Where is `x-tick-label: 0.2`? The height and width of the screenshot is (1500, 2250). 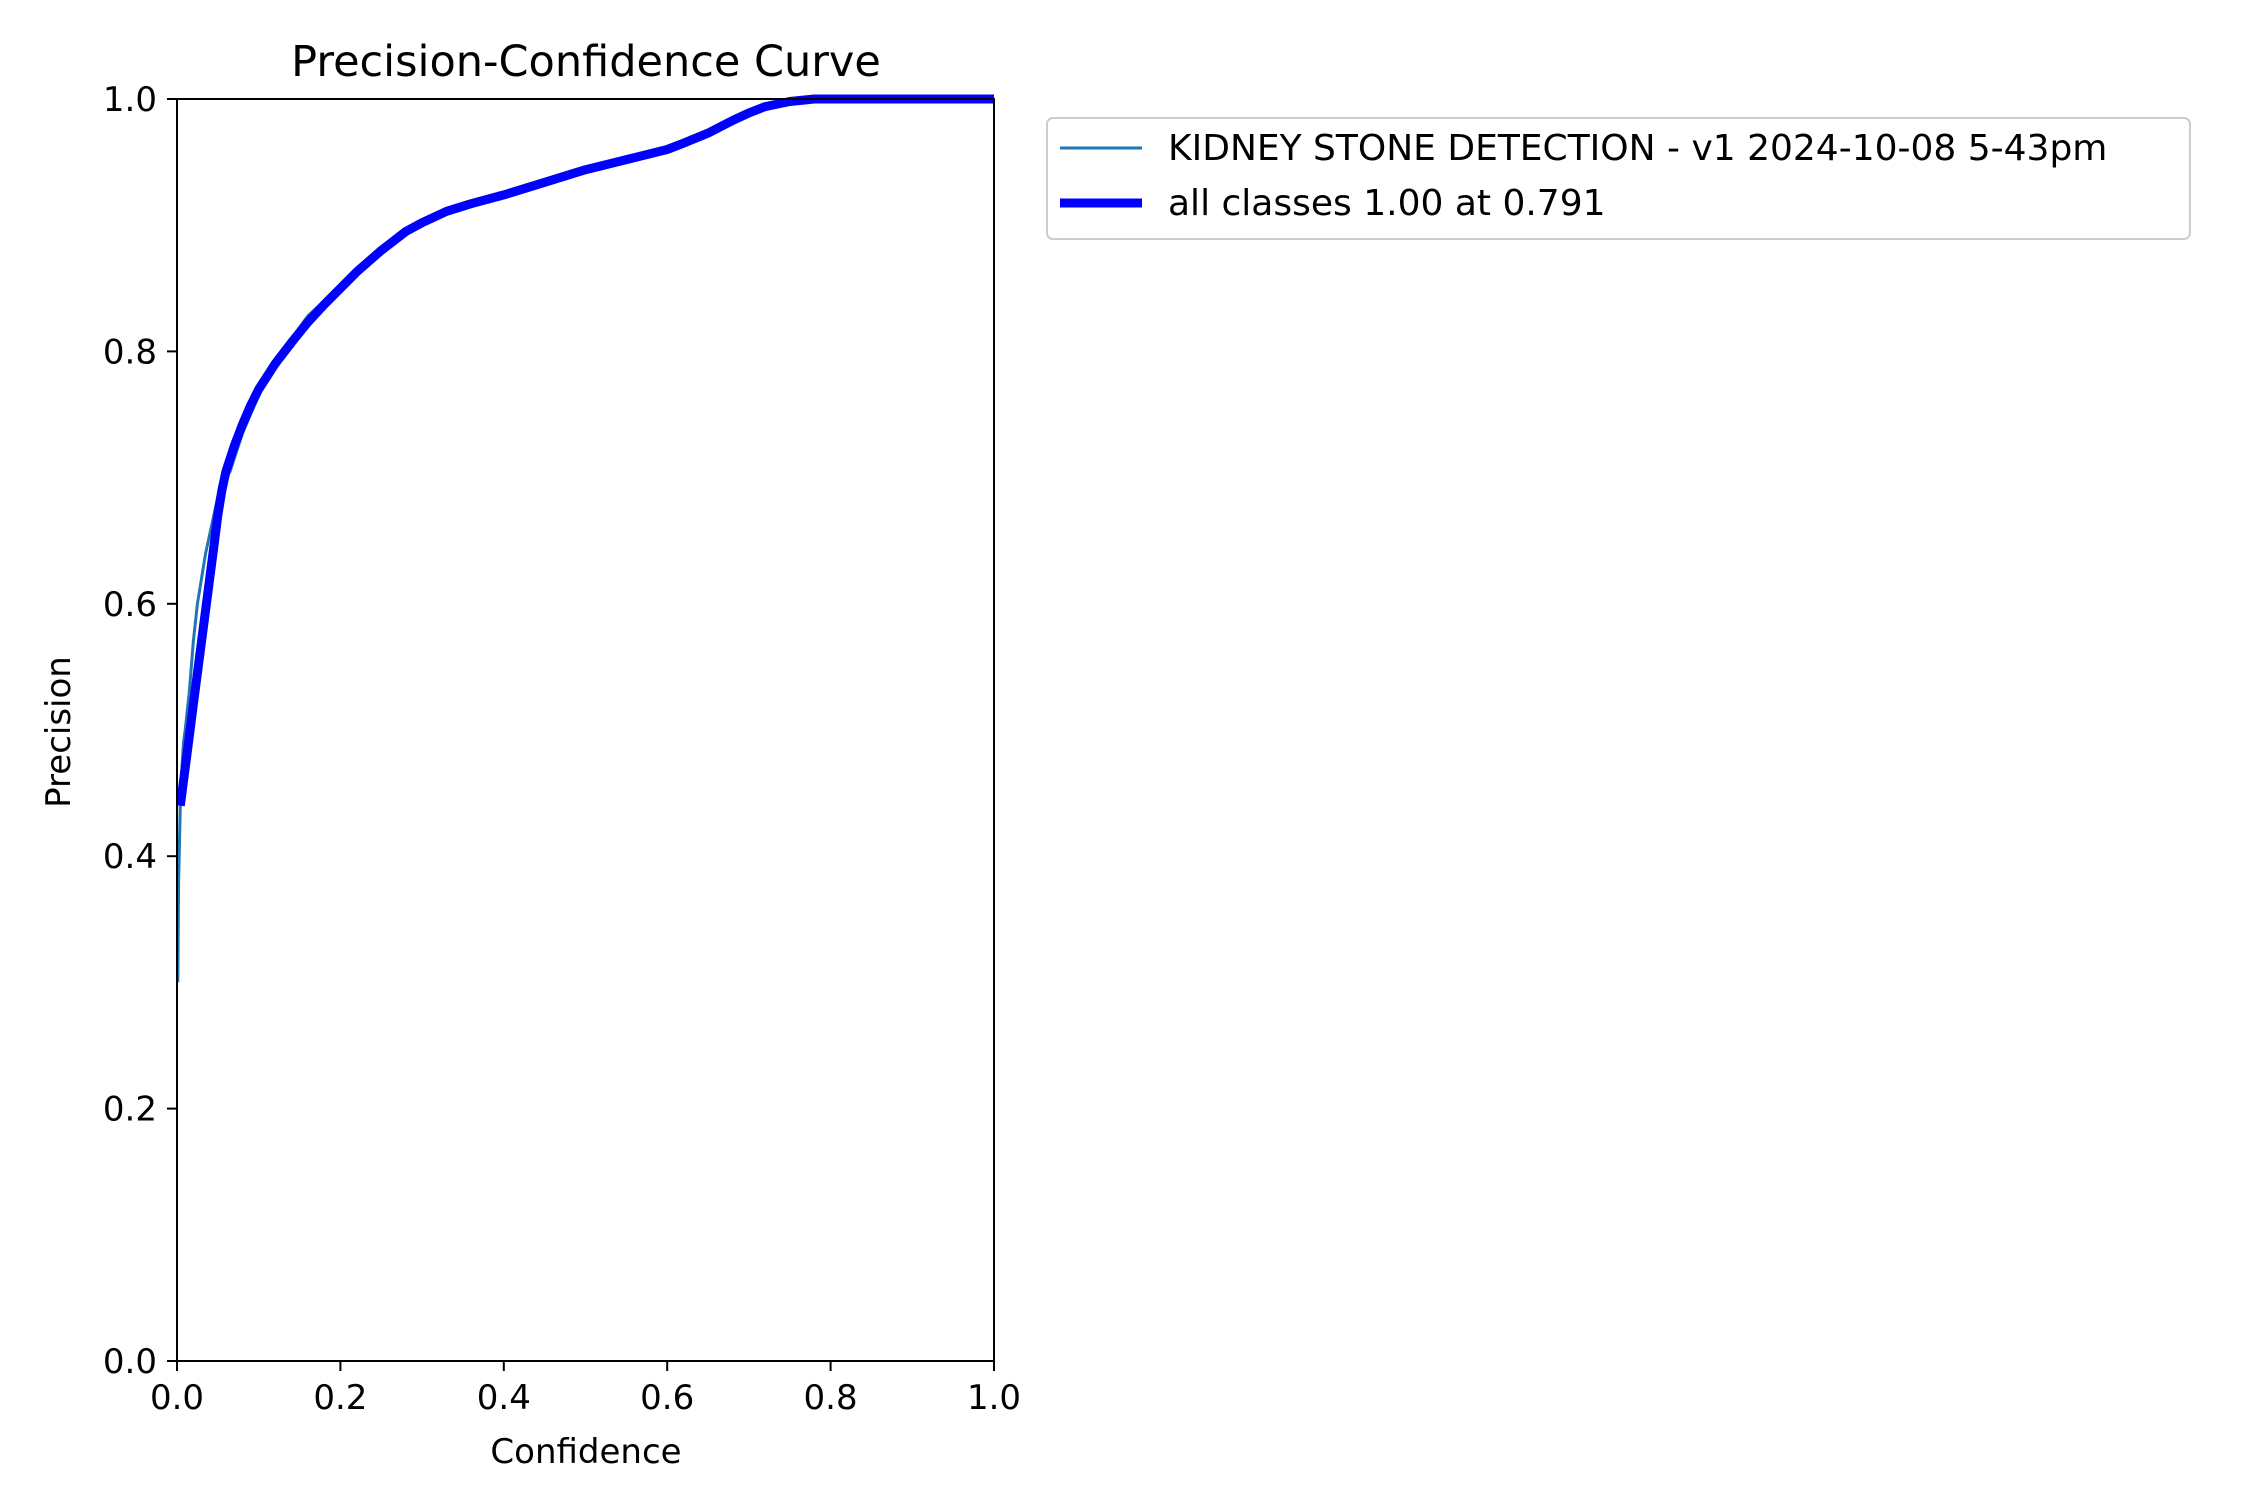
x-tick-label: 0.2 is located at coordinates (340, 1398).